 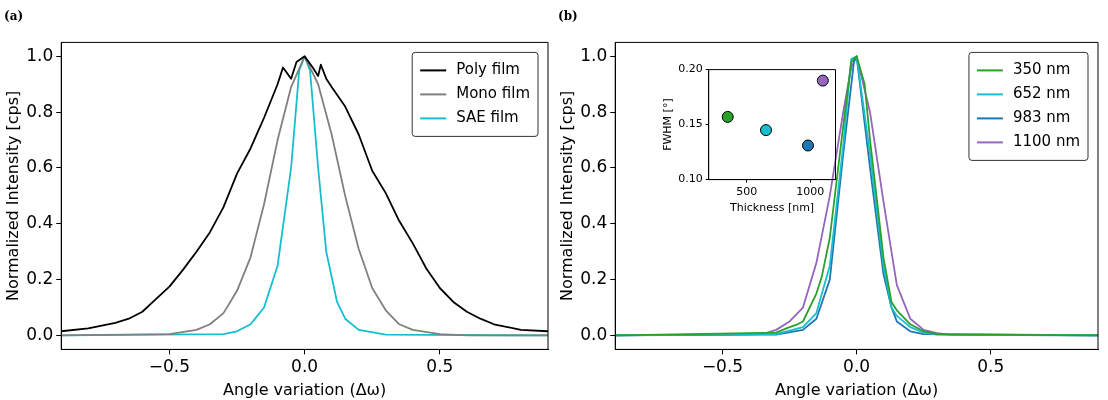 What do you see at coordinates (1041, 117) in the screenshot?
I see `legend-label: 983 nm` at bounding box center [1041, 117].